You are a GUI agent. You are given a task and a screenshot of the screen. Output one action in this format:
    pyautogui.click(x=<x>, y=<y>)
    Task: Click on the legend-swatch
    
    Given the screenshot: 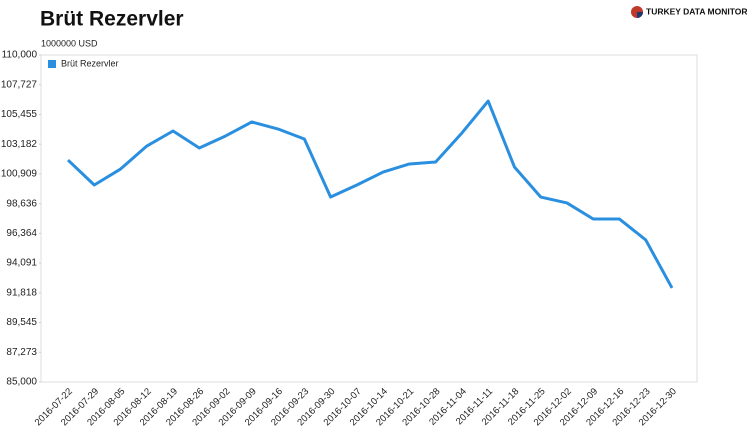 What is the action you would take?
    pyautogui.click(x=52, y=64)
    